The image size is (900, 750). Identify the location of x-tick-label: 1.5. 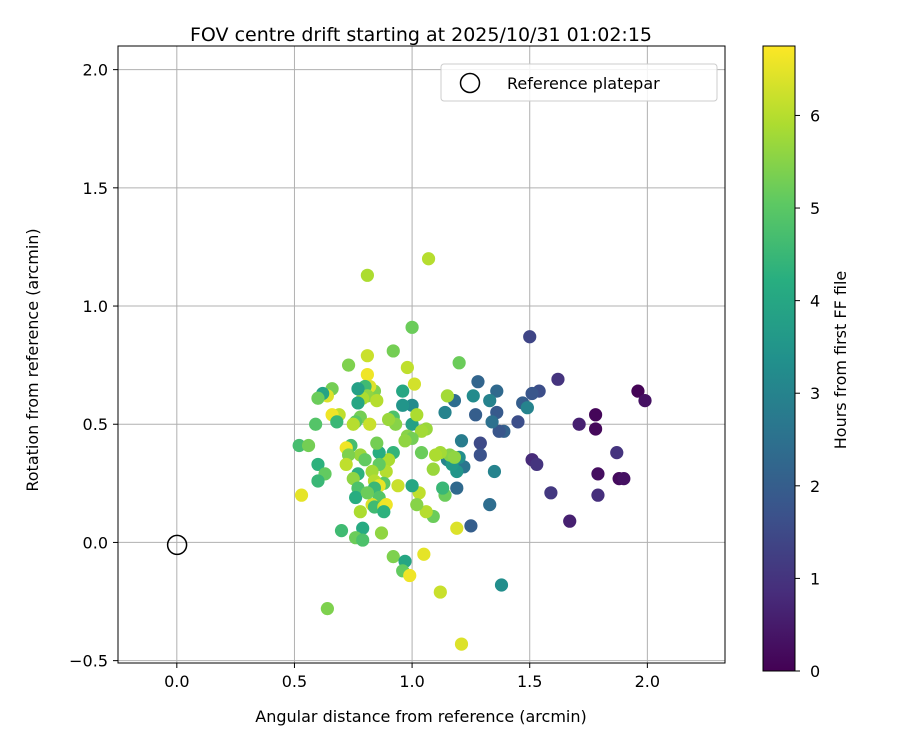
(529, 681).